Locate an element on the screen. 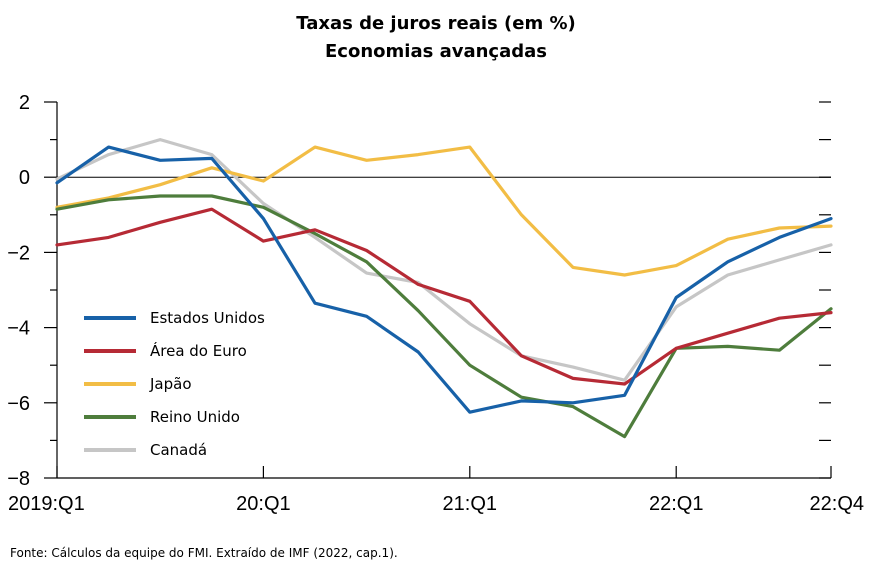 The image size is (872, 575). x-tick-label: 22:Q4 is located at coordinates (837, 504).